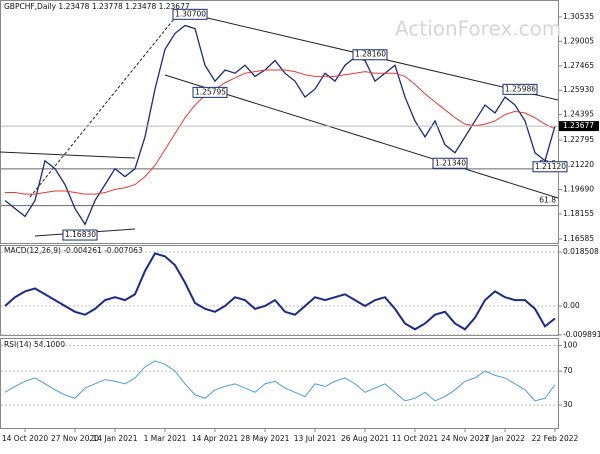  I want to click on y-tick-label: 1.19690, so click(578, 189).